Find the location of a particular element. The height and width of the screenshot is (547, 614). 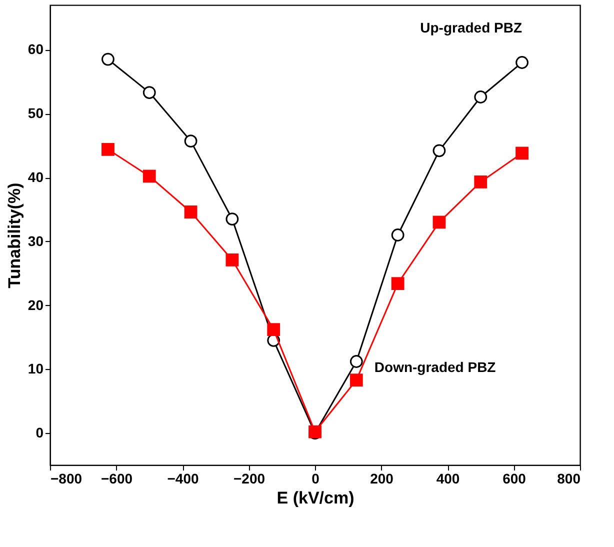

y-tick-label: 0 is located at coordinates (40, 432).